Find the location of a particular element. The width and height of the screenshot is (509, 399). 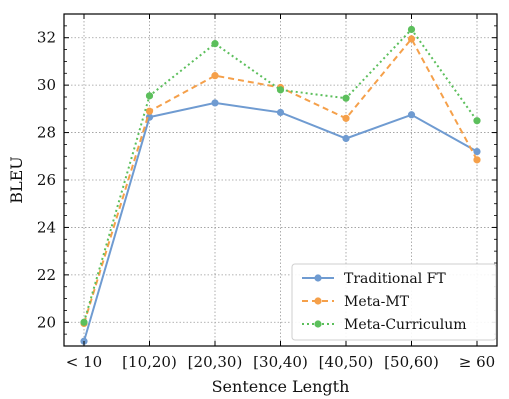

legend-marker-meta-mt is located at coordinates (318, 301).